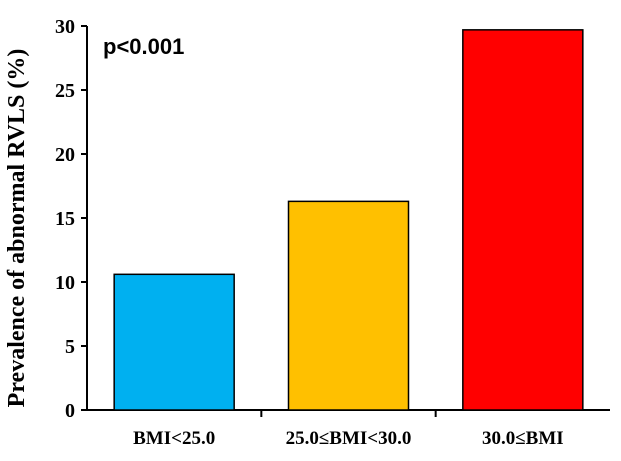 Image resolution: width=621 pixels, height=461 pixels. What do you see at coordinates (65, 27) in the screenshot?
I see `y-tick-label: 30` at bounding box center [65, 27].